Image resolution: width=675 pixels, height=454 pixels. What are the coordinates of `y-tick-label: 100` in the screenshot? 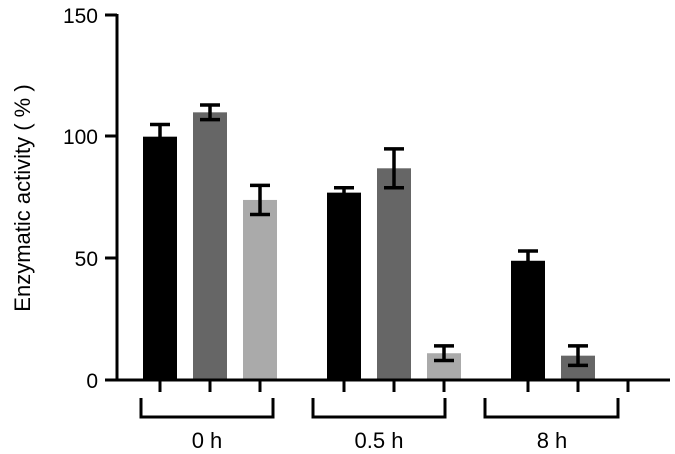 It's located at (80, 137).